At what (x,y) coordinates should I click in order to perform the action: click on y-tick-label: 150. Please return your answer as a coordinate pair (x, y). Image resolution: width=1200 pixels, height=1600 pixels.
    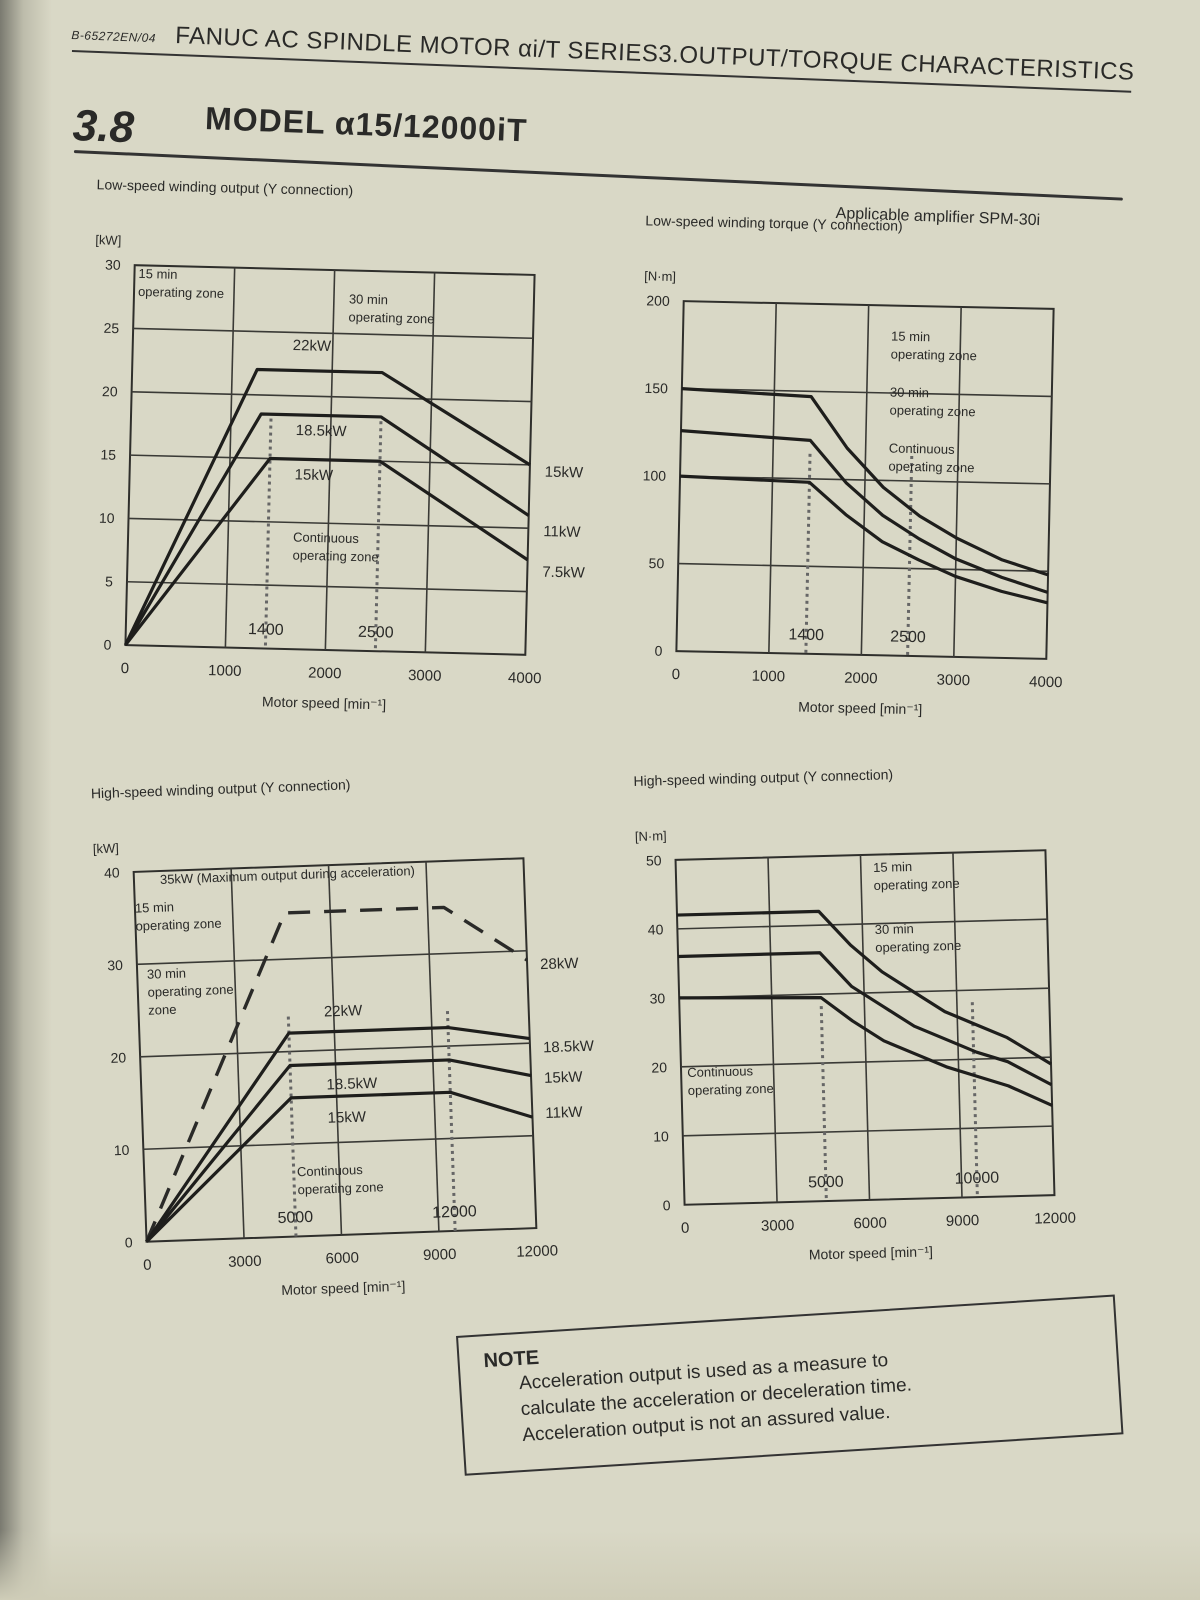
    Looking at the image, I should click on (656, 388).